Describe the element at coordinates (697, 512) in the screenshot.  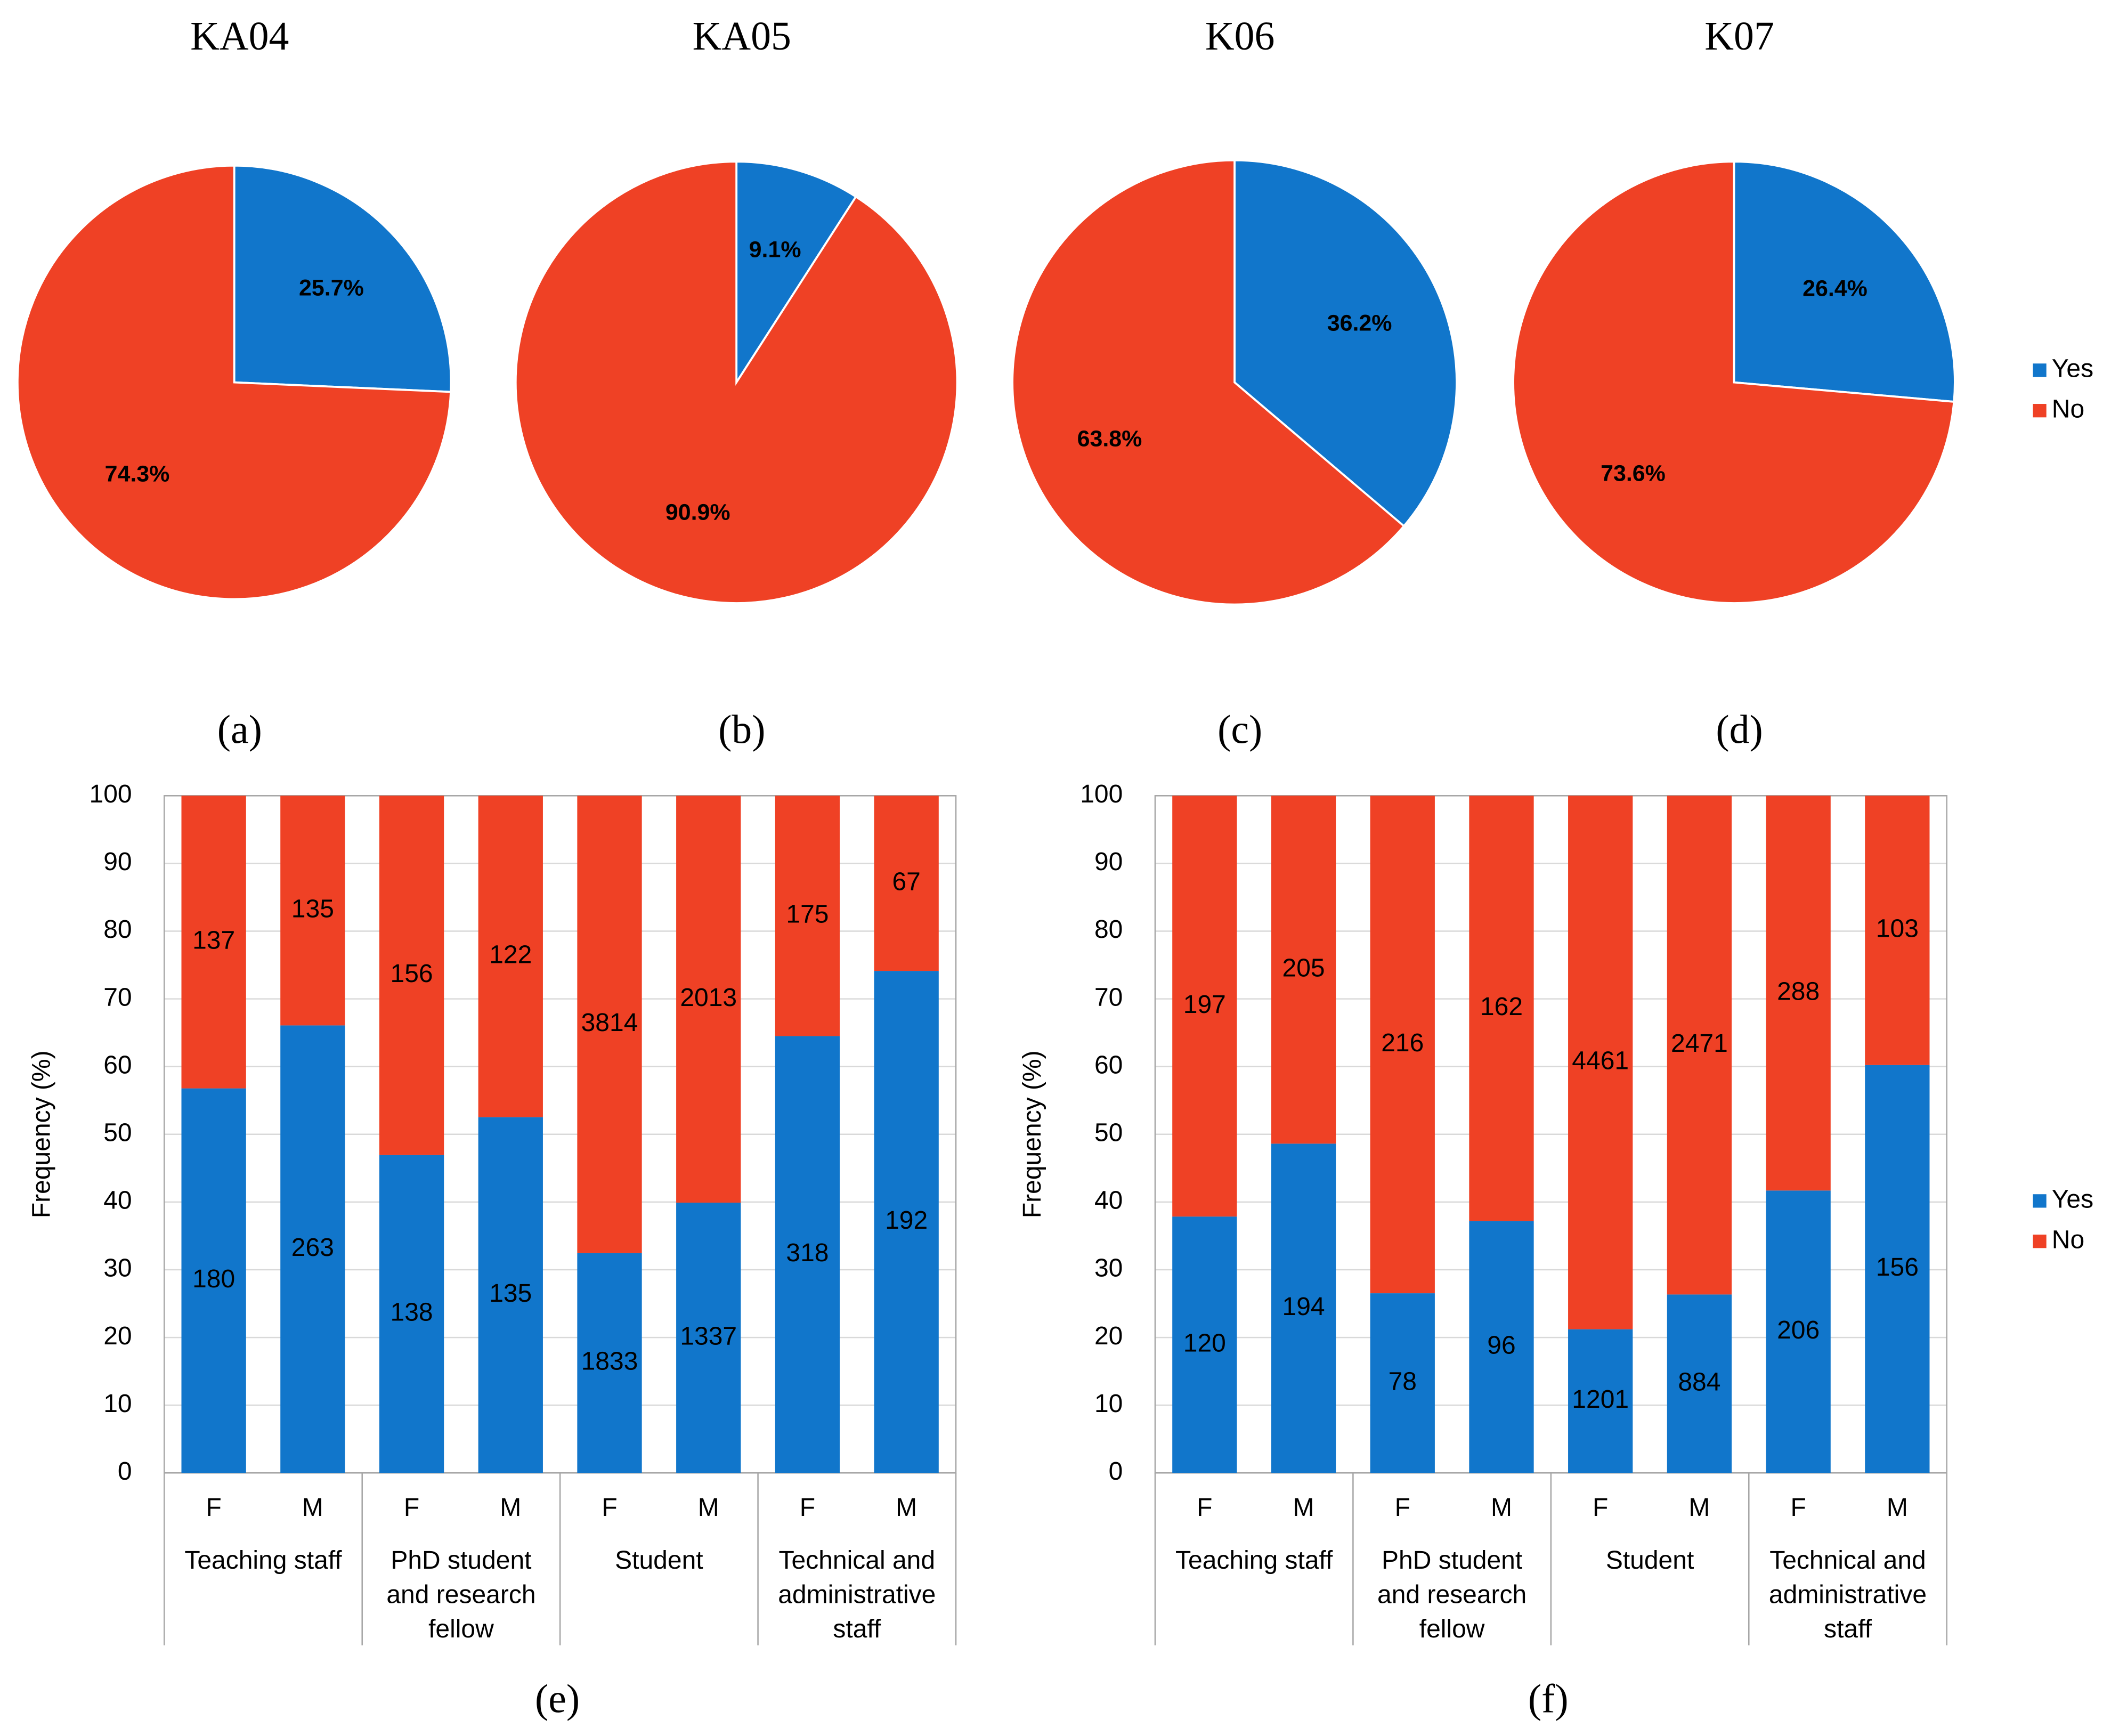
I see `value-label: 90.9%` at that location.